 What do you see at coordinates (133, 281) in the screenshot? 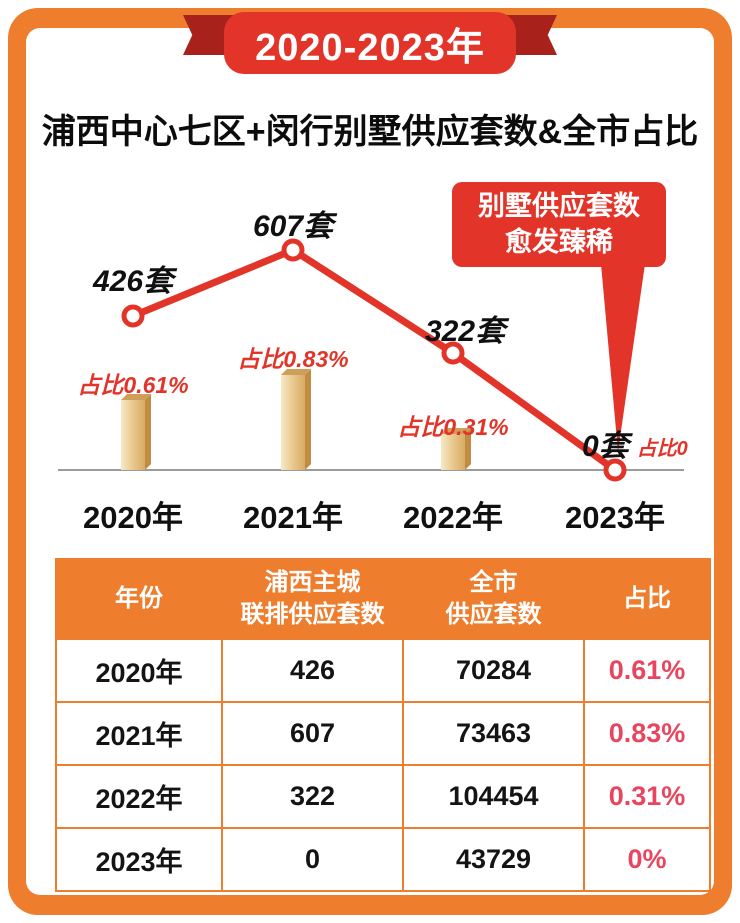
I see `point-label-2020: 426套` at bounding box center [133, 281].